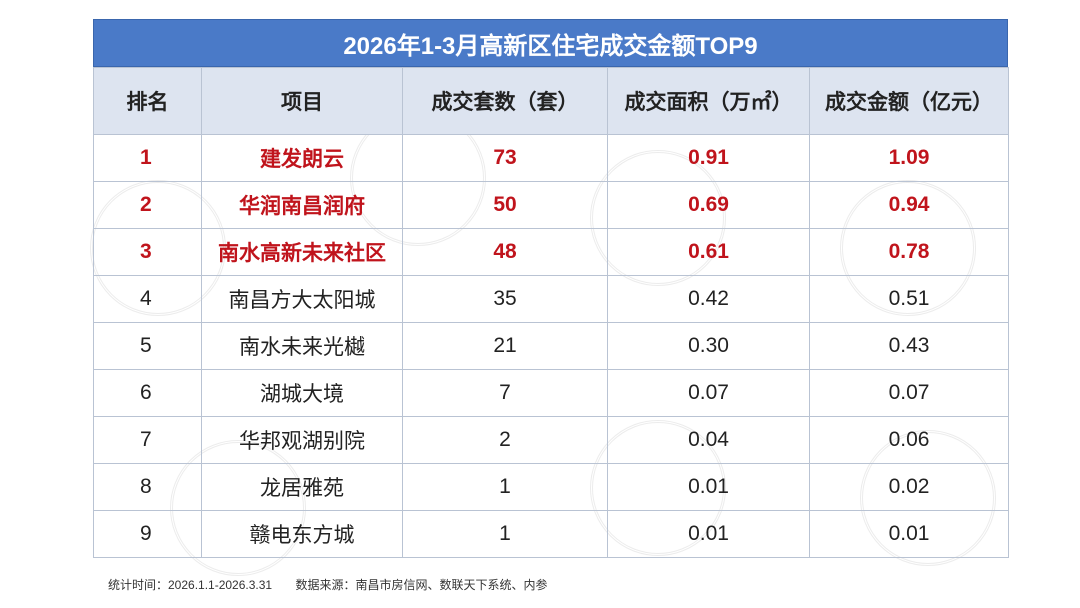 The height and width of the screenshot is (608, 1080). Describe the element at coordinates (302, 101) in the screenshot. I see `header-project: 项目` at that location.